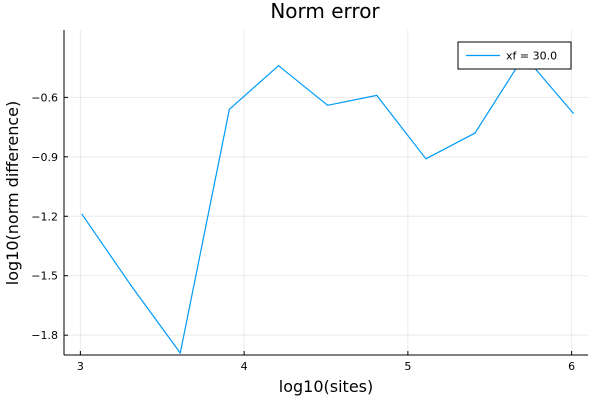  What do you see at coordinates (44, 276) in the screenshot?
I see `y-tick-label: −1.5` at bounding box center [44, 276].